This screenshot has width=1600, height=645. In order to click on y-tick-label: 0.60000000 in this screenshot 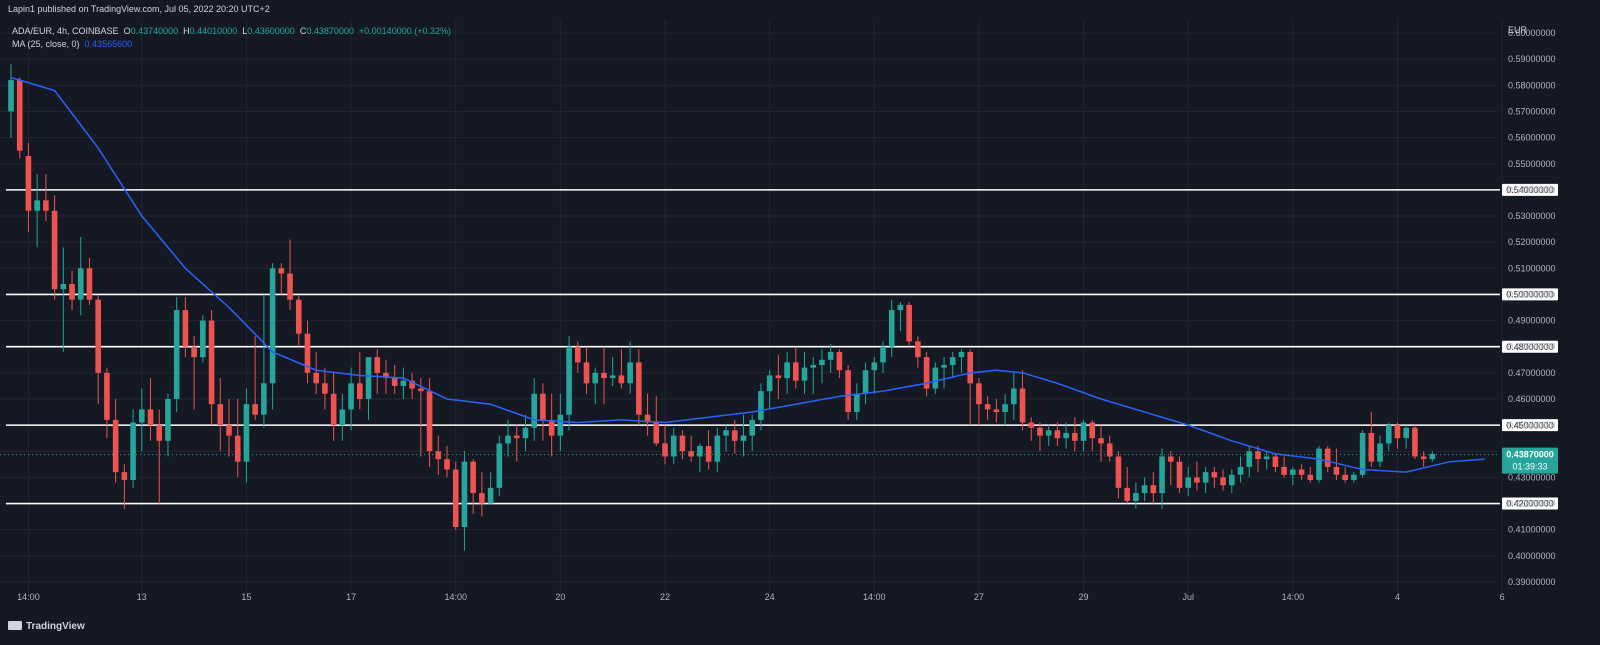, I will do `click(1532, 33)`.